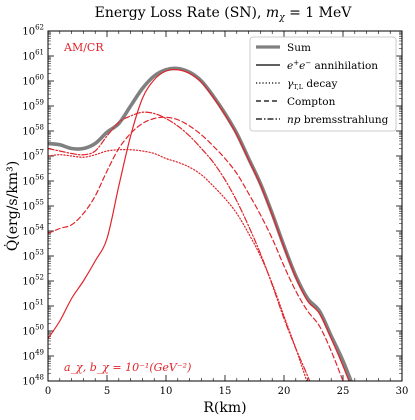 This screenshot has width=415, height=420. Describe the element at coordinates (33, 31) in the screenshot. I see `y-tick-label: 1062` at that location.